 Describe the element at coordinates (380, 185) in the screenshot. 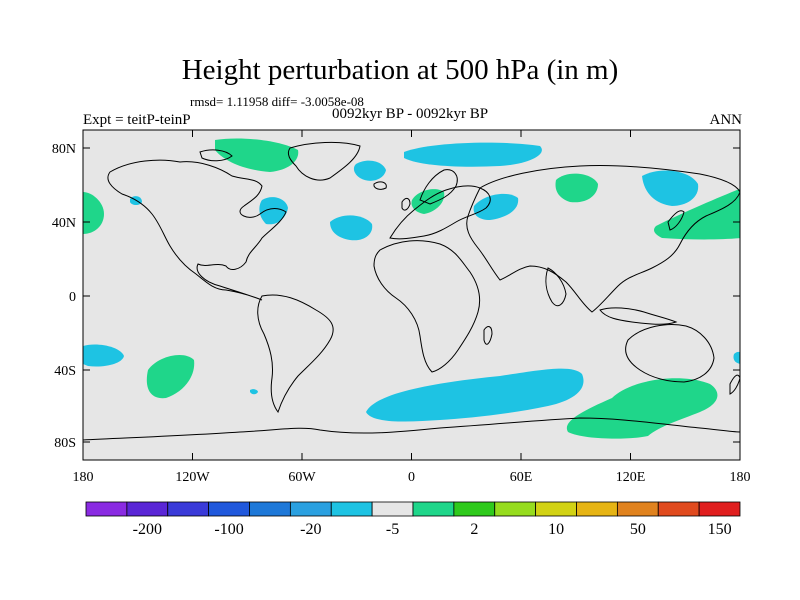

I see `coast-iceland` at that location.